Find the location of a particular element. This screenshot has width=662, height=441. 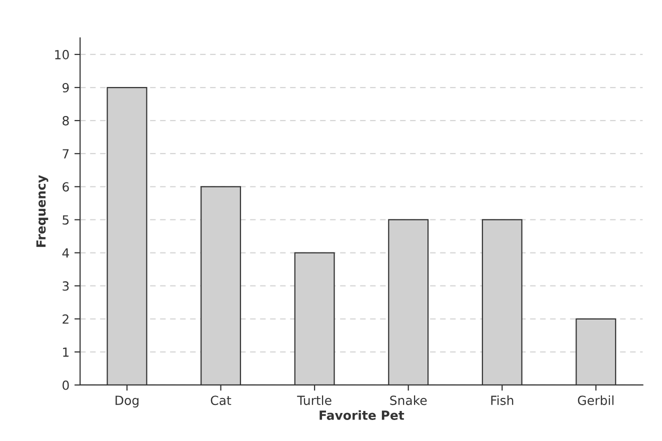

y-tick-label: 10 is located at coordinates (62, 55).